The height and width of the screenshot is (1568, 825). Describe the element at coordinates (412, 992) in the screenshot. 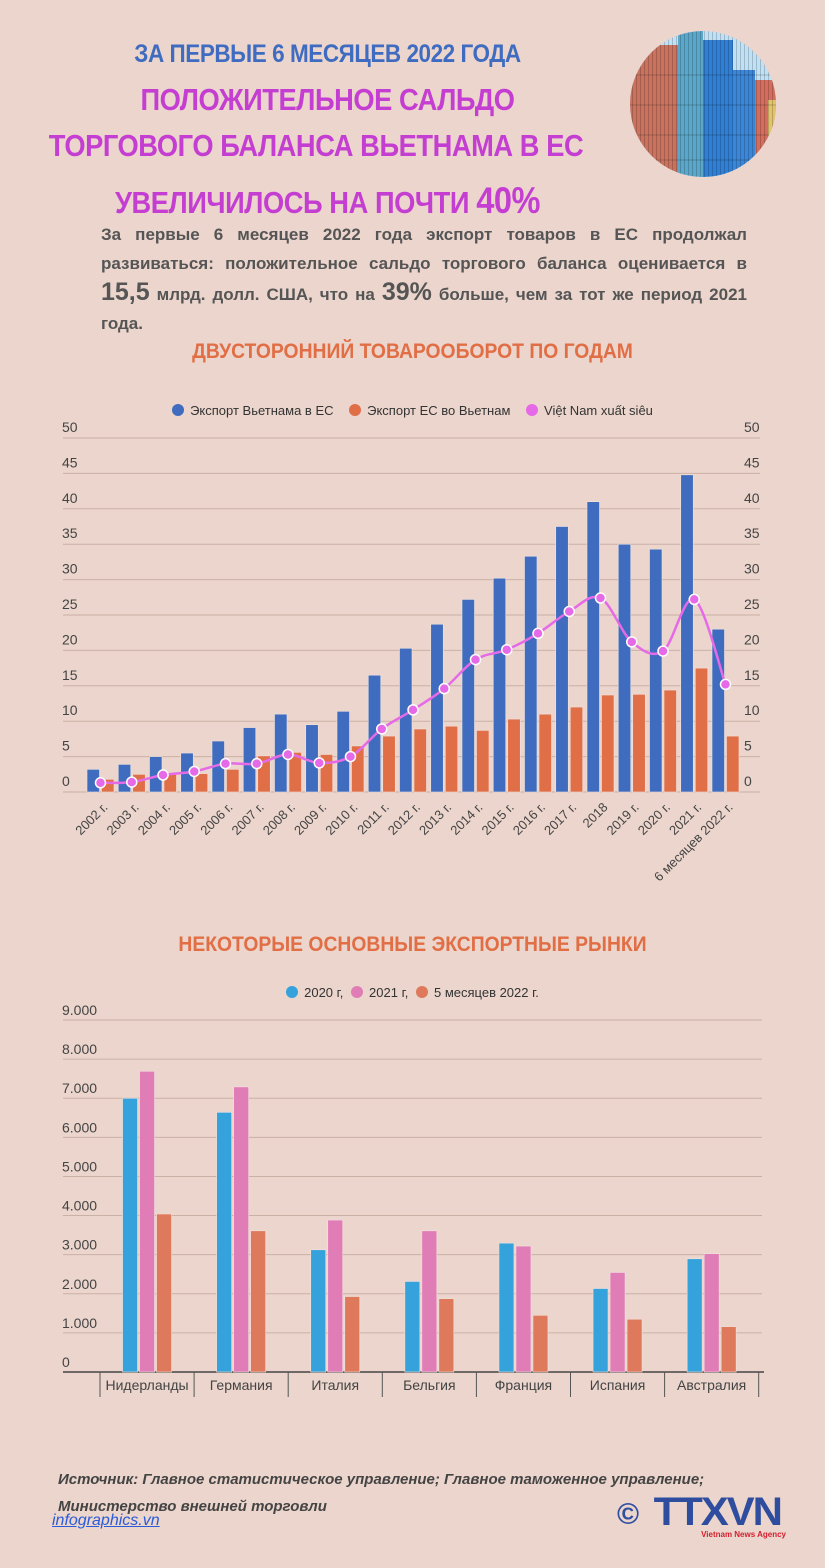

I see `chart2-legend: 2020 г, 2021 г, 5 месяцев 2022 г.` at that location.